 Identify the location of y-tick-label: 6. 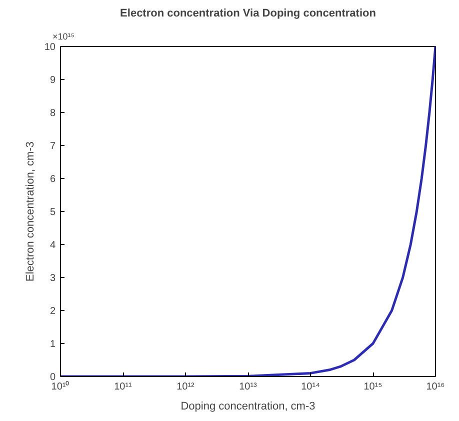
(53, 179).